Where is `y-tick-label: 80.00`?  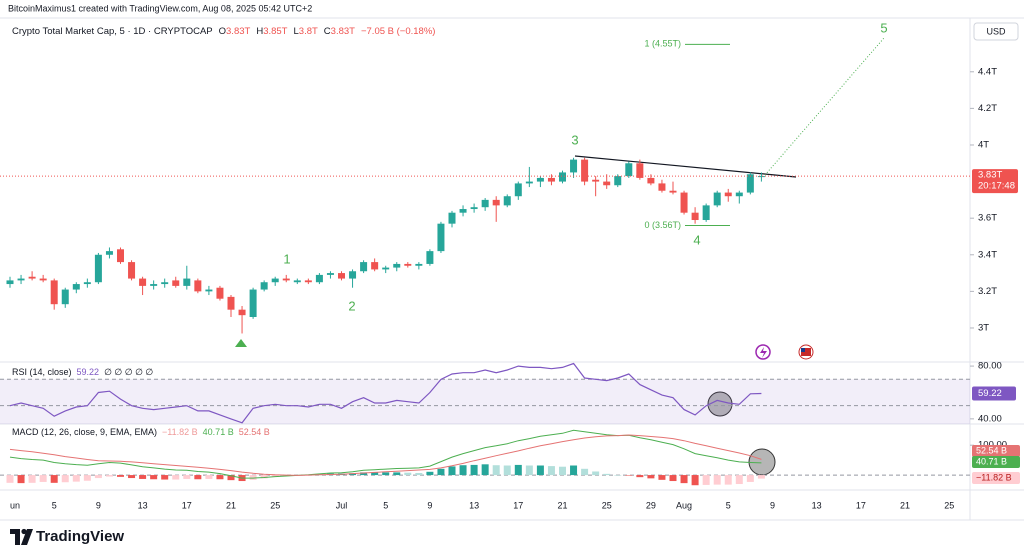
y-tick-label: 80.00 is located at coordinates (990, 366).